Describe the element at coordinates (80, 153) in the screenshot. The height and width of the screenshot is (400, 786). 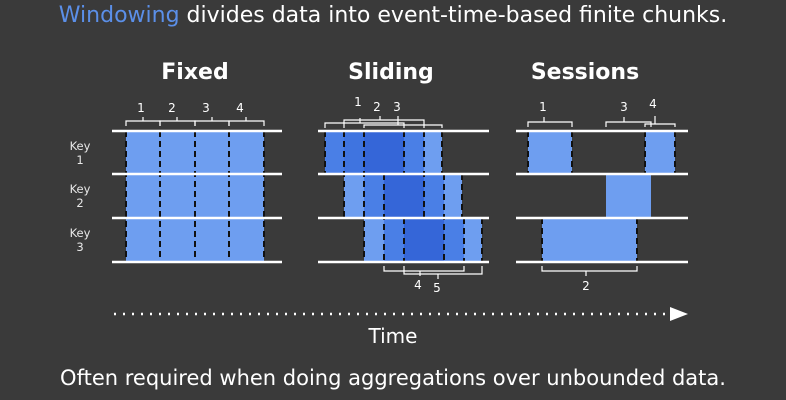
I see `key-label-1: Key 1` at that location.